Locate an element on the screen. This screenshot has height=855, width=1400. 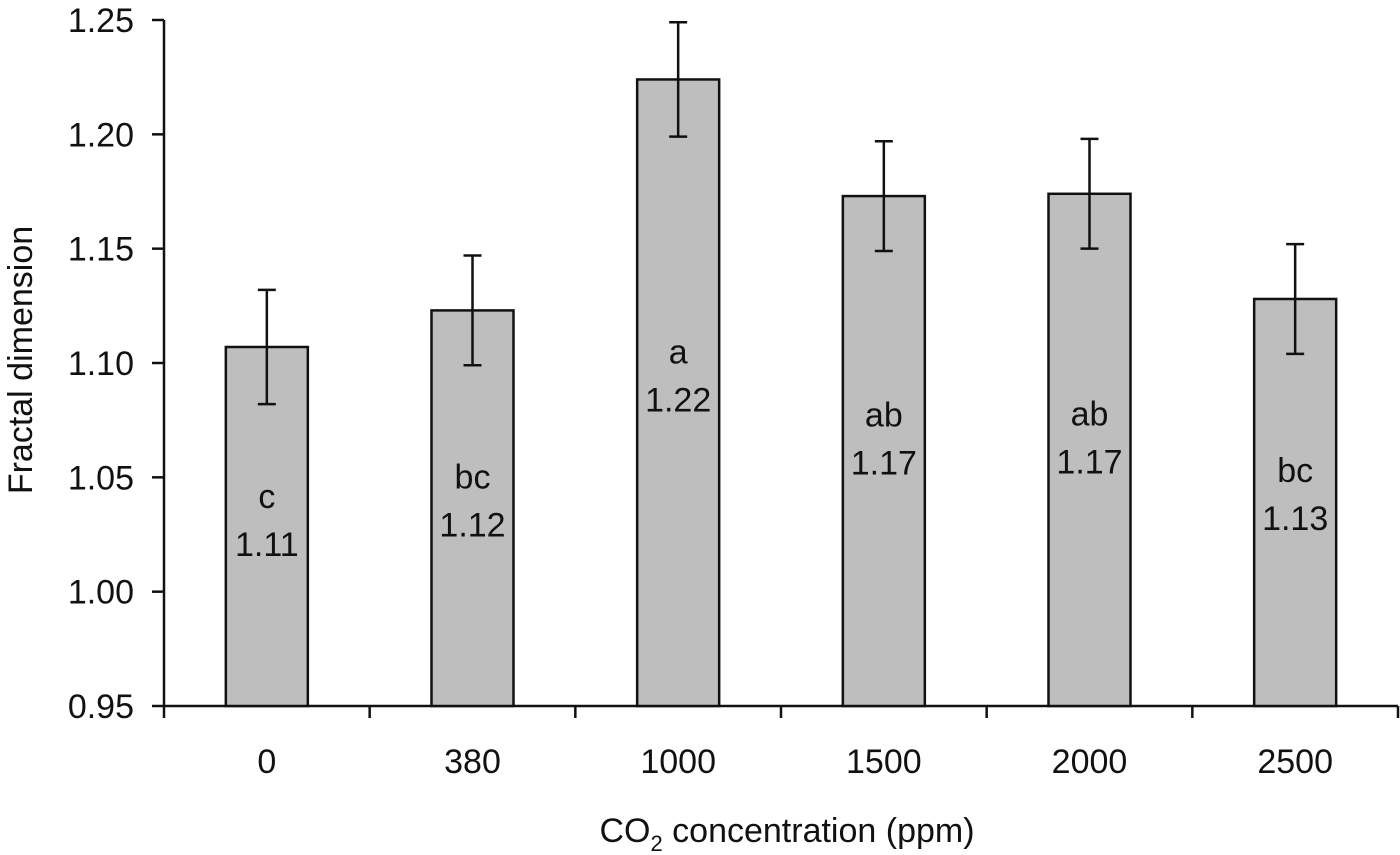
x-axis-title-subscript: 2 is located at coordinates (656, 843).